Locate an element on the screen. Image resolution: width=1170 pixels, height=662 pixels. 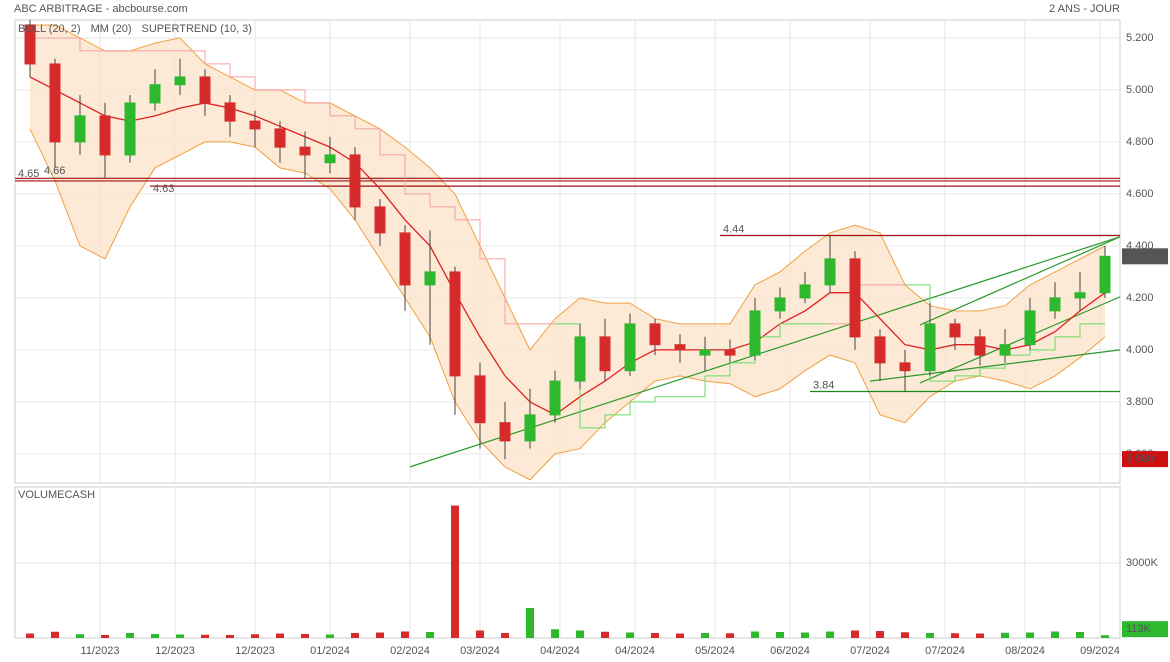
price-tag is located at coordinates (1145, 459).